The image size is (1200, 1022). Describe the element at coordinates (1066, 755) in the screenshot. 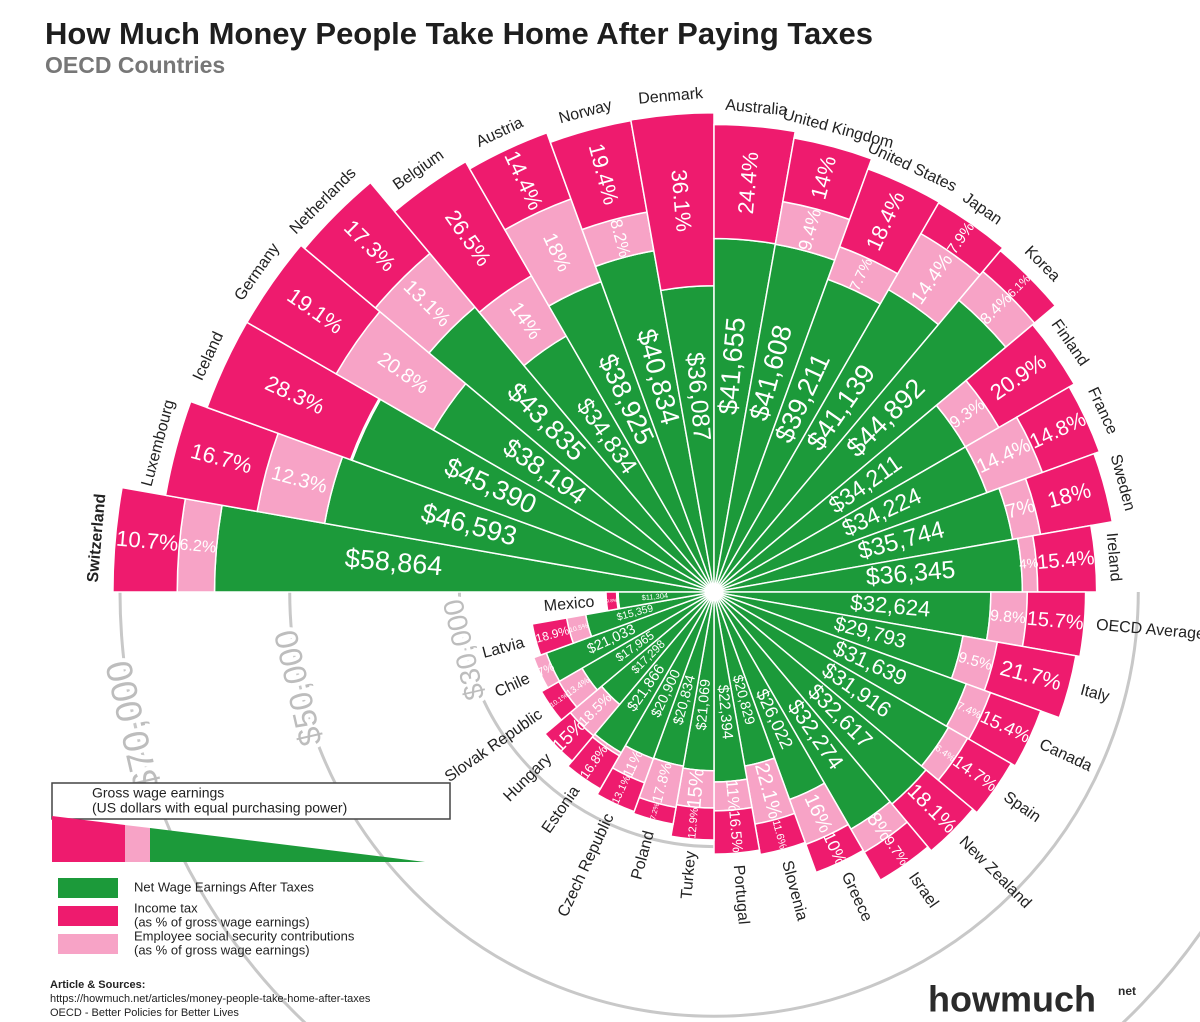

I see `country-label: Canada` at that location.